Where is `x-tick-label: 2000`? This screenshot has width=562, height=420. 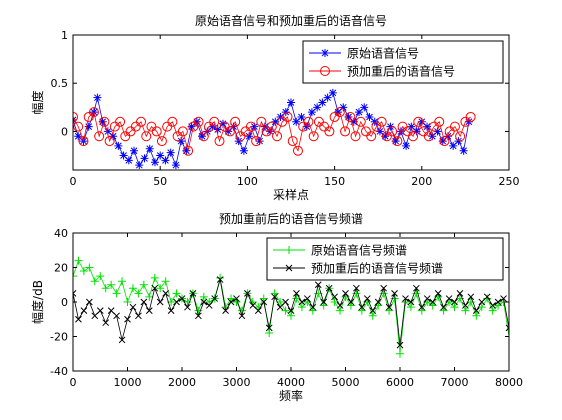 x-tick-label: 2000 is located at coordinates (182, 382).